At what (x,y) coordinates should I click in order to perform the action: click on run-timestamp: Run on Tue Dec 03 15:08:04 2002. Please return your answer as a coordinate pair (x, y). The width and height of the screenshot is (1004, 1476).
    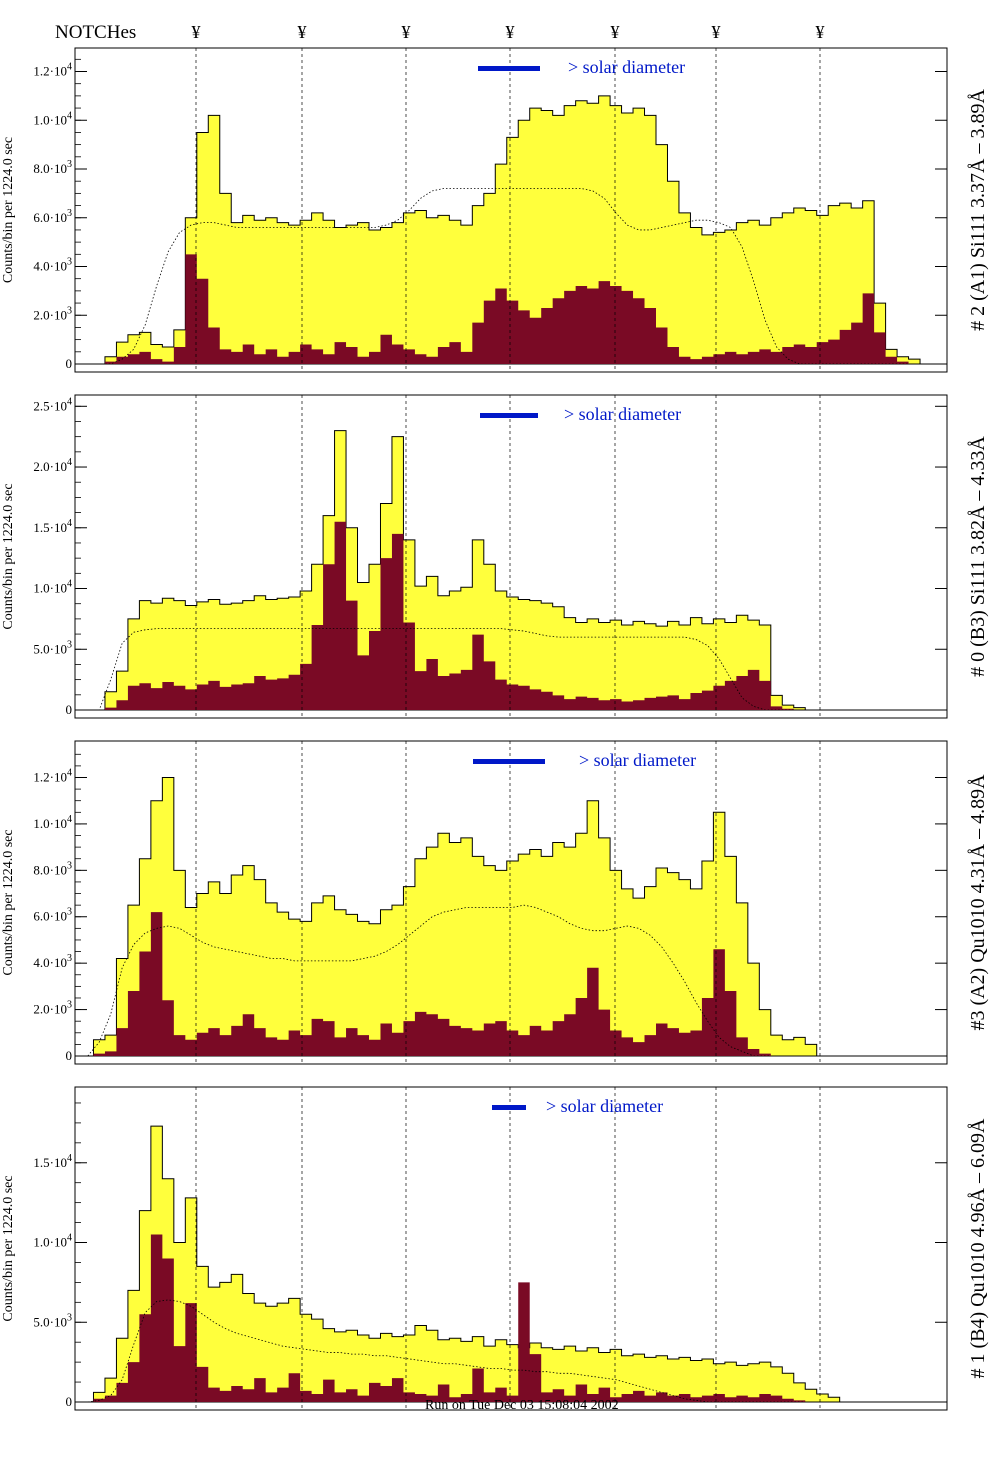
    Looking at the image, I should click on (522, 1405).